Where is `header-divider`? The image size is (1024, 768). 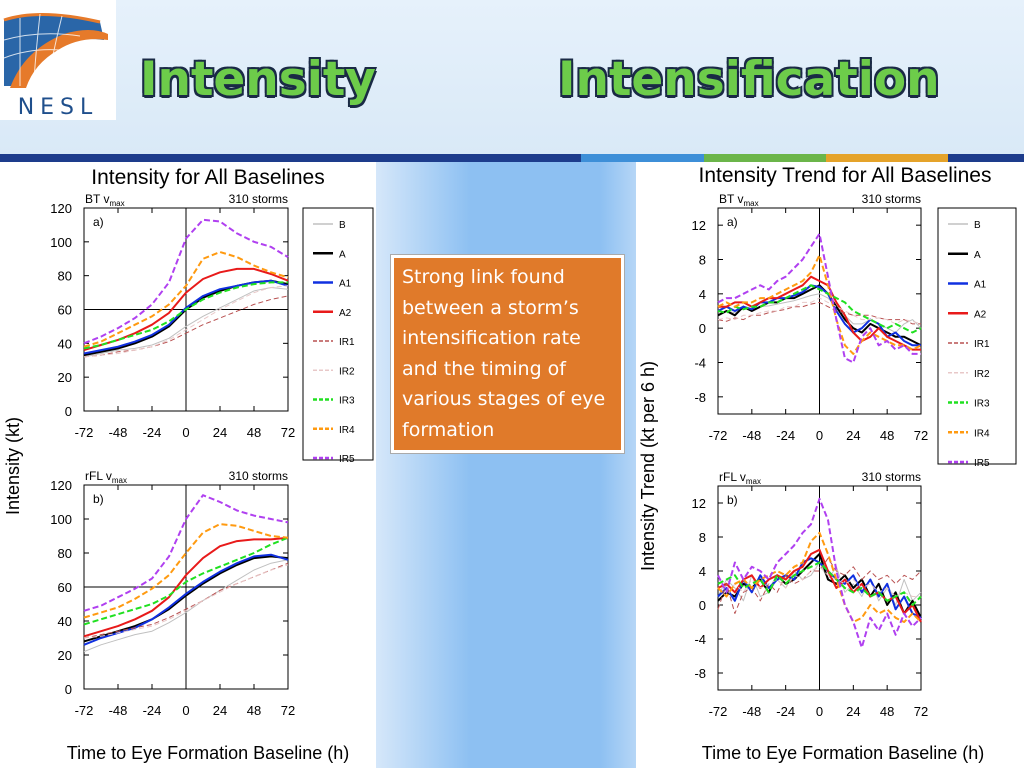
header-divider is located at coordinates (512, 158).